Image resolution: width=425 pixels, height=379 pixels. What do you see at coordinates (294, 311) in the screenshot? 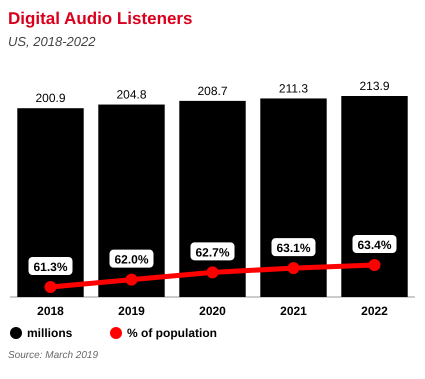
I see `x-tick-label: 2021` at bounding box center [294, 311].